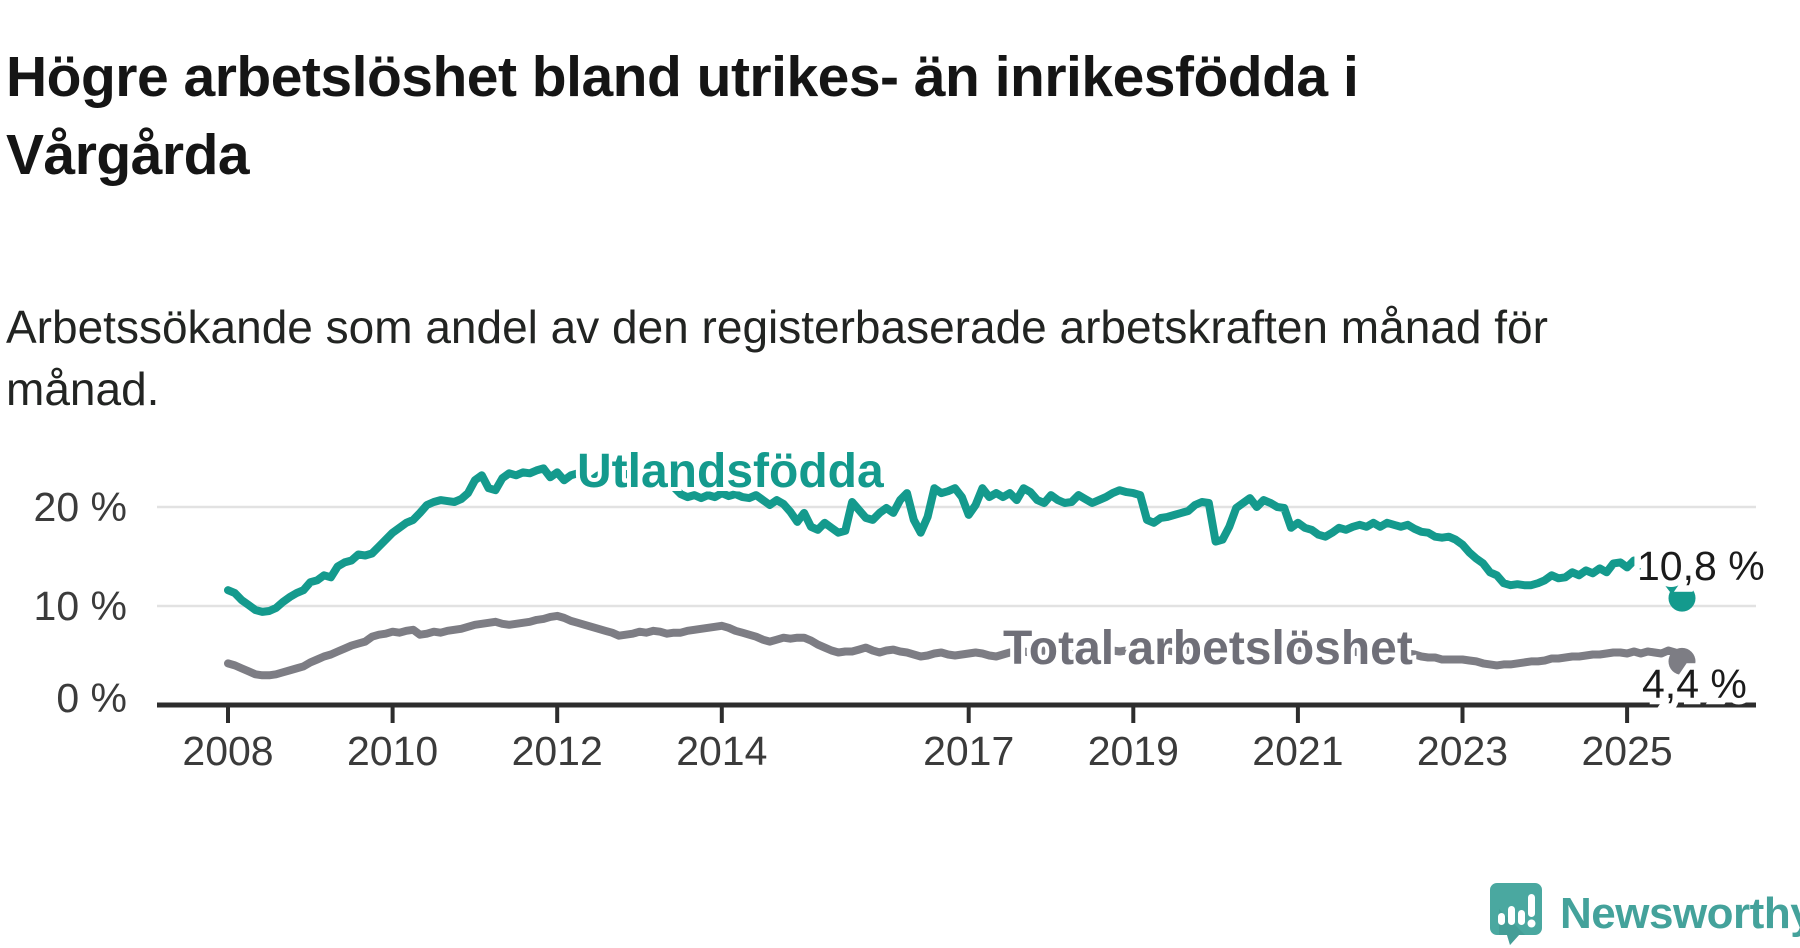 This screenshot has width=1800, height=948. What do you see at coordinates (1680, 913) in the screenshot?
I see `newsworthy-wordmark: Newsworthy` at bounding box center [1680, 913].